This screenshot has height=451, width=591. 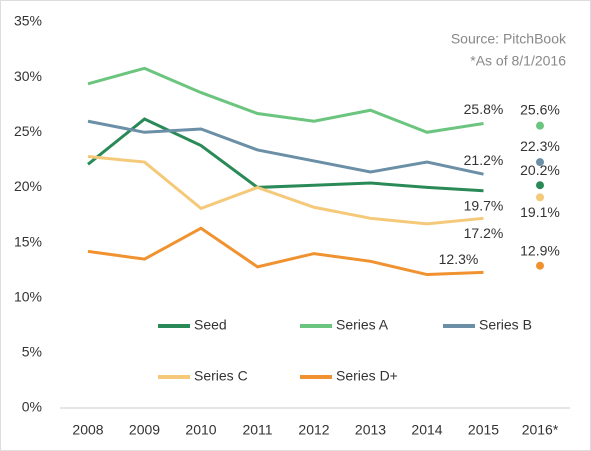 What do you see at coordinates (540, 146) in the screenshot?
I see `value-label: 22.3%` at bounding box center [540, 146].